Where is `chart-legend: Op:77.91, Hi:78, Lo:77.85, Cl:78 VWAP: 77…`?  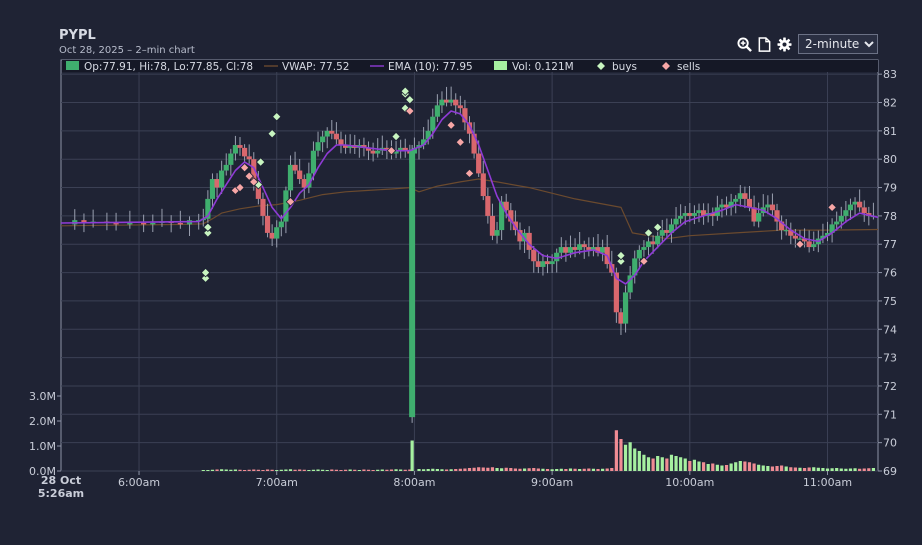 chart-legend: Op:77.91, Hi:78, Lo:77.85, Cl:78 VWAP: 77… is located at coordinates (470, 66).